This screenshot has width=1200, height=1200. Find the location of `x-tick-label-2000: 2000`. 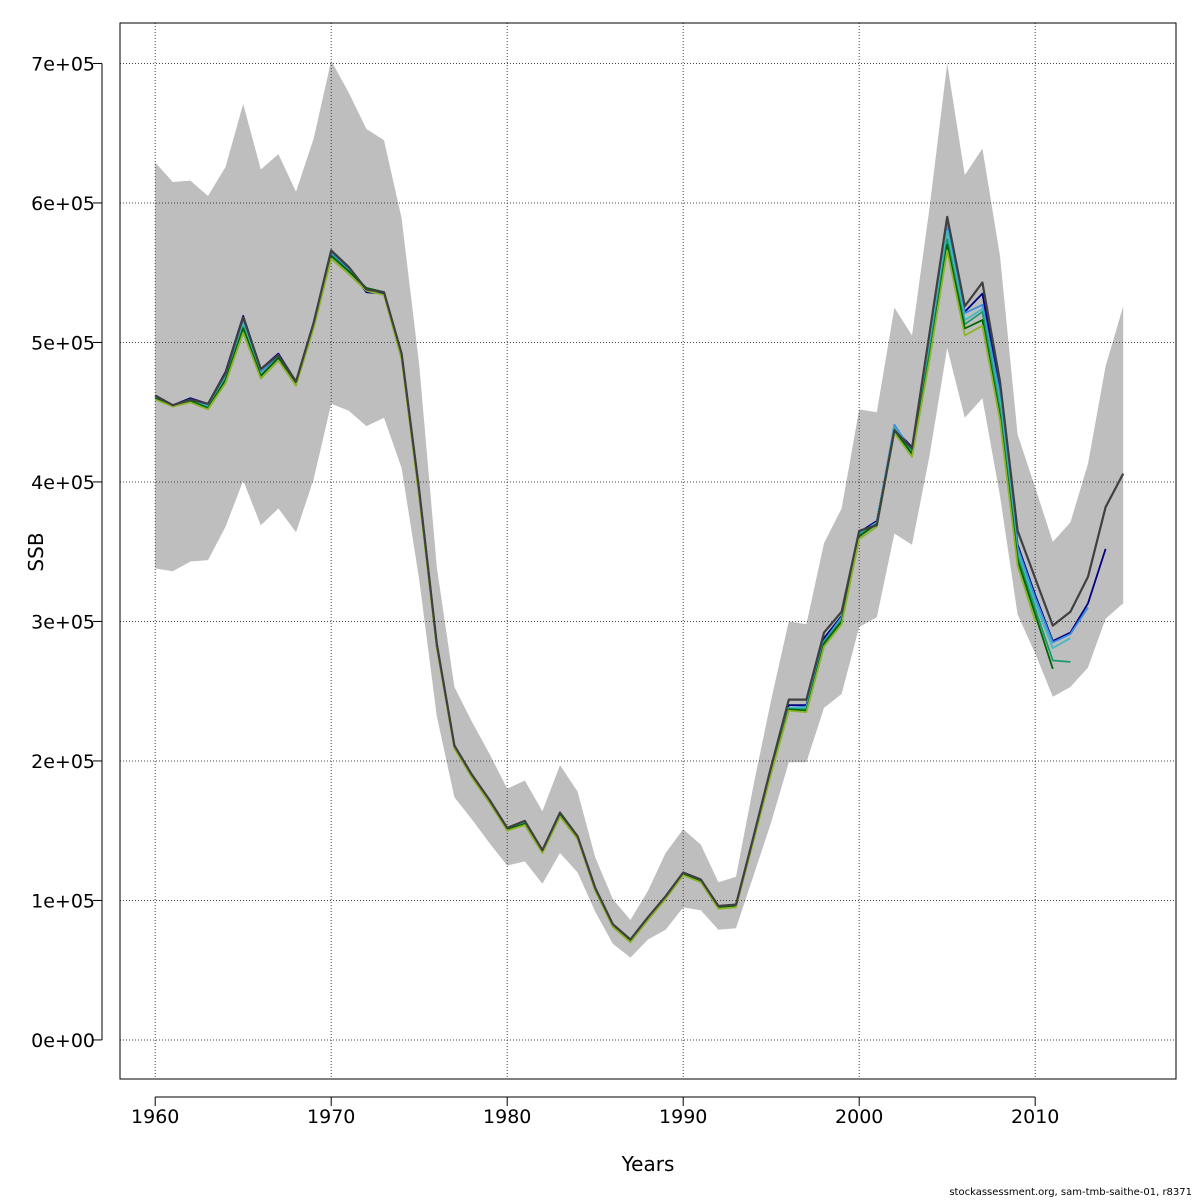

x-tick-label-2000: 2000 is located at coordinates (859, 1117).